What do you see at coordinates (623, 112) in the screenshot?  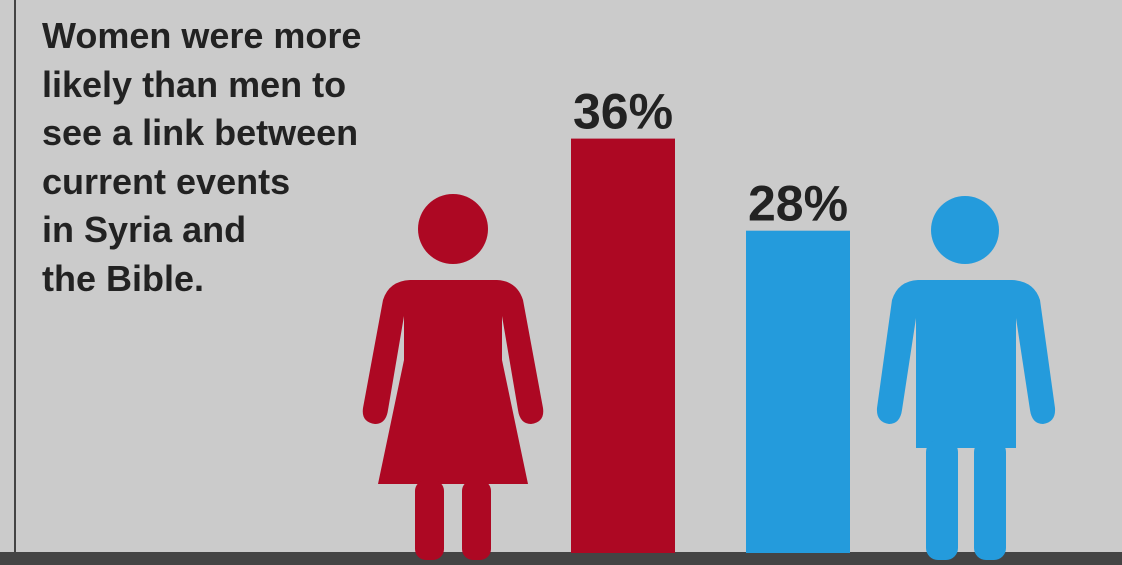 I see `bar-label-women: 36%` at bounding box center [623, 112].